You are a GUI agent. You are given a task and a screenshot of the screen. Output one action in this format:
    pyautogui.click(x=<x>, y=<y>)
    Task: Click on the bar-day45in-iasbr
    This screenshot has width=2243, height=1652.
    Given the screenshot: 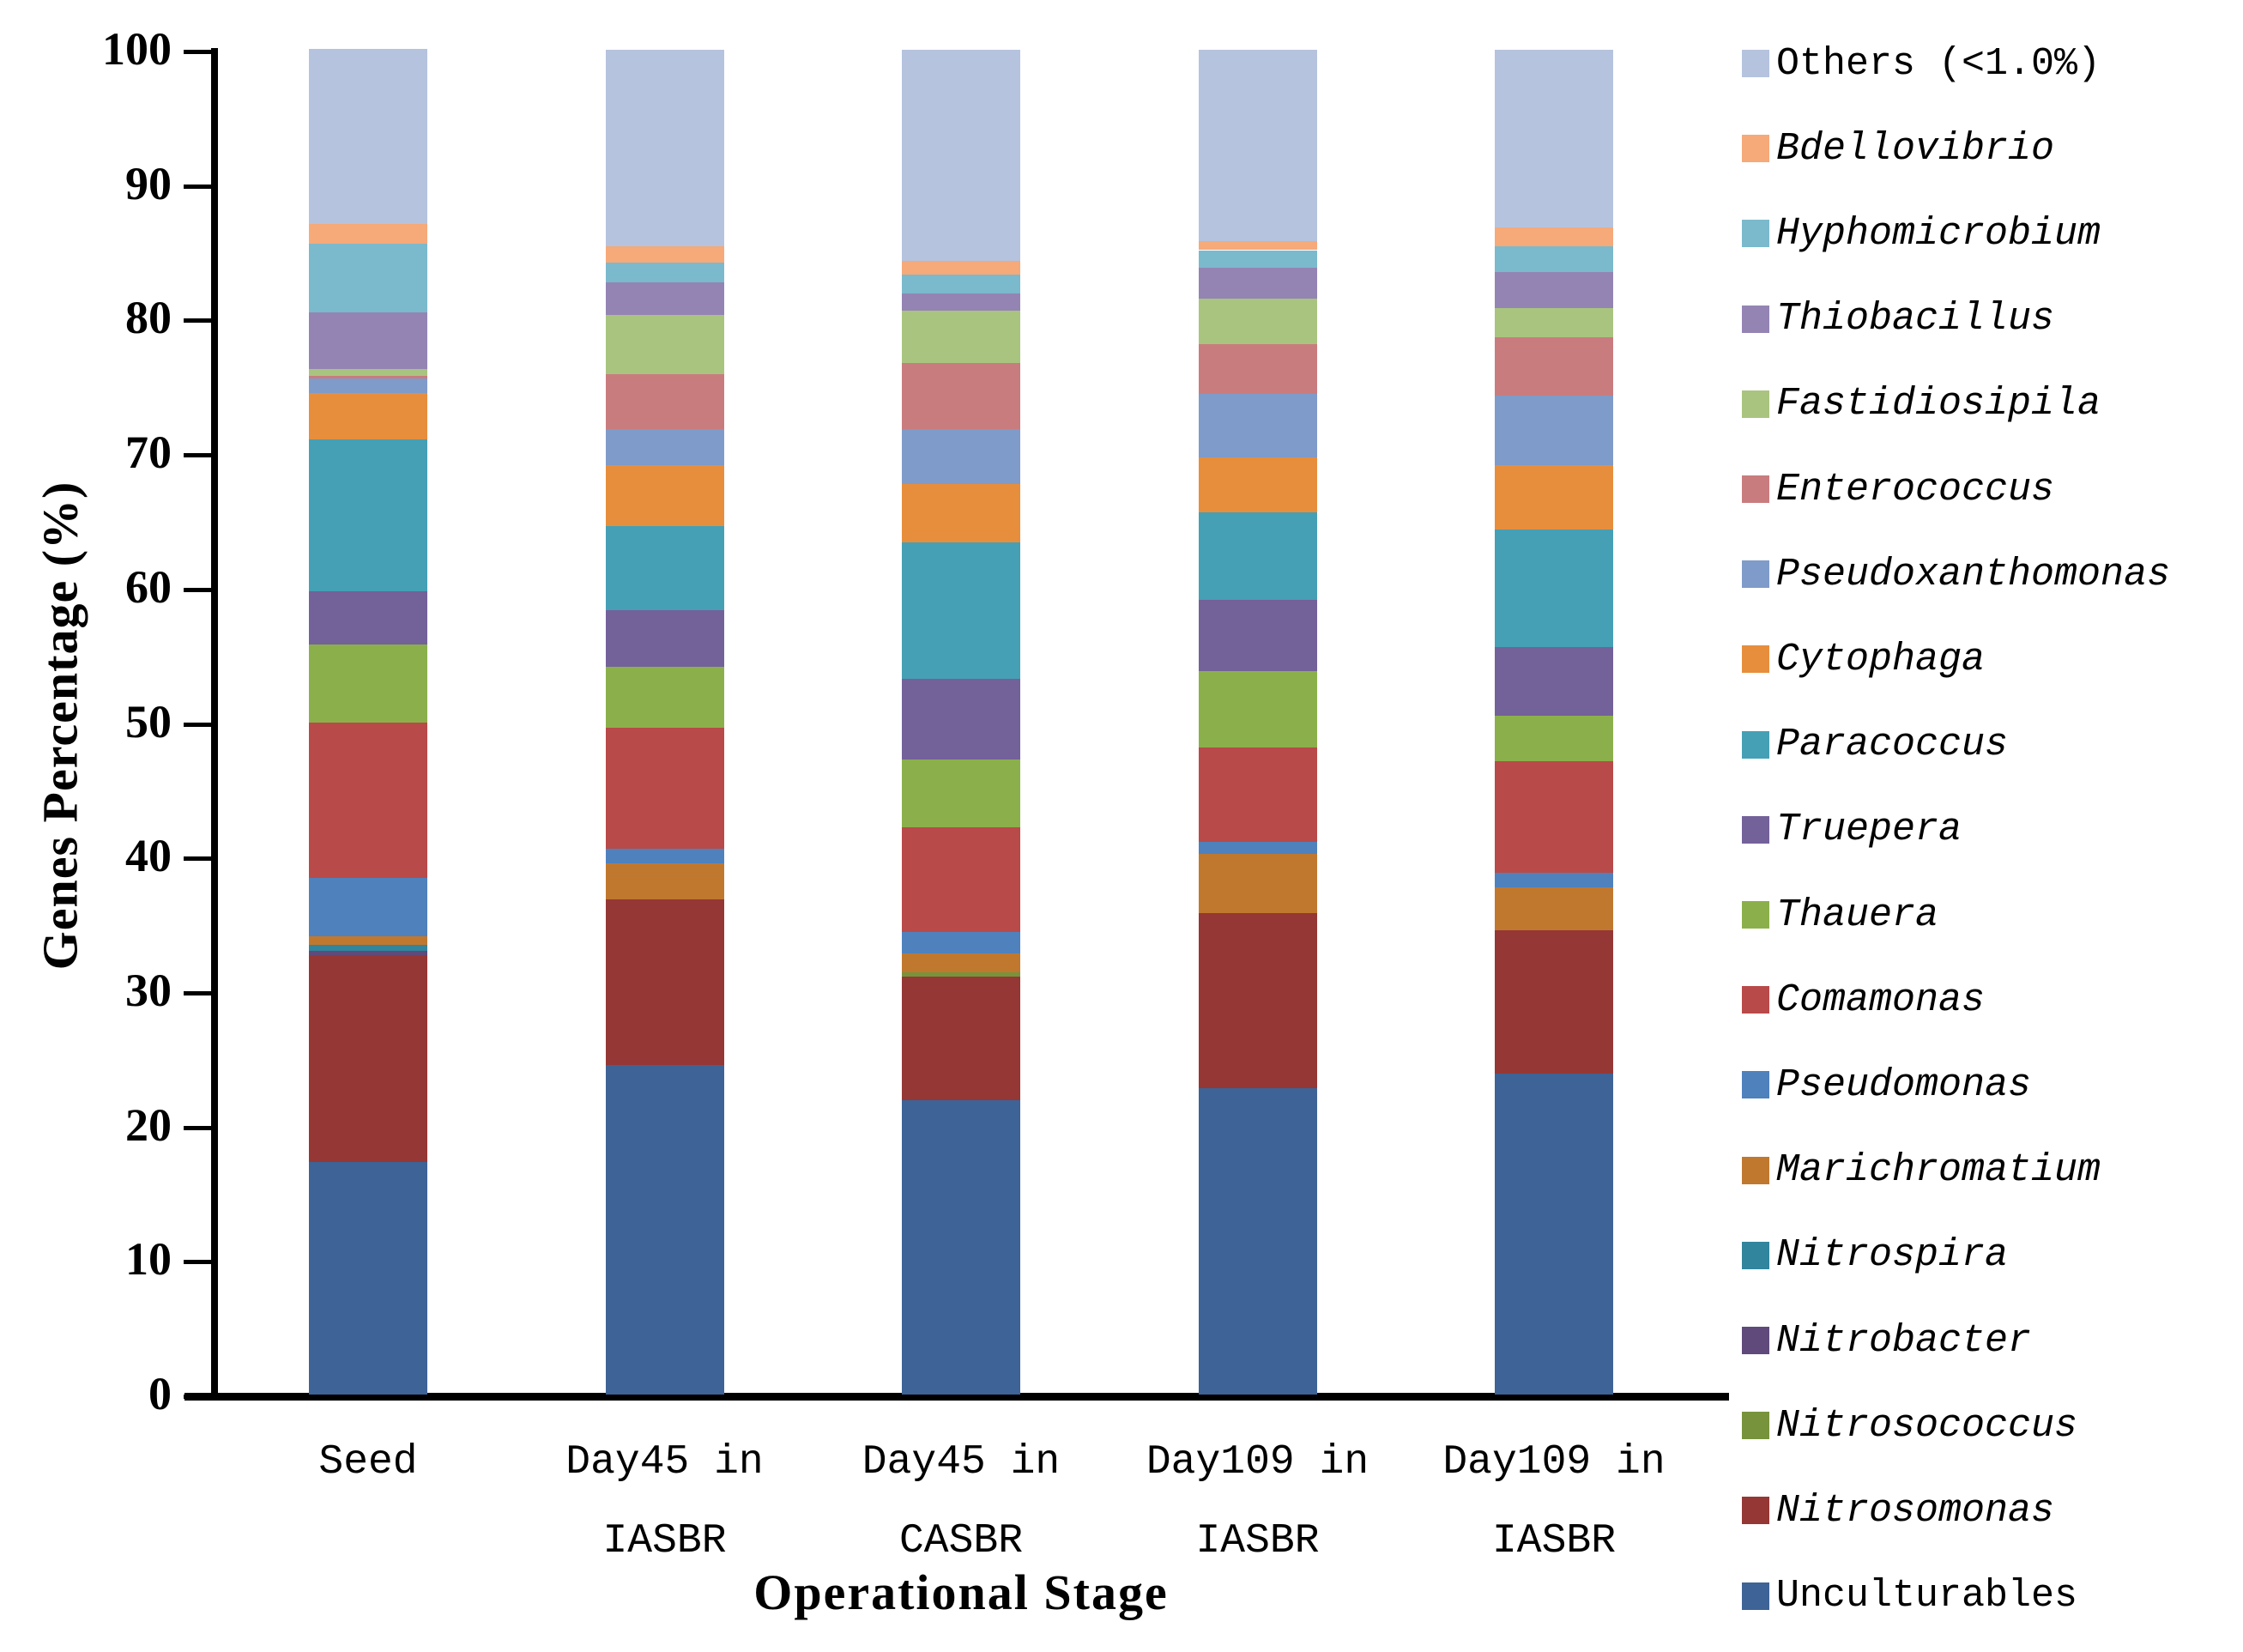 What is the action you would take?
    pyautogui.click(x=664, y=722)
    